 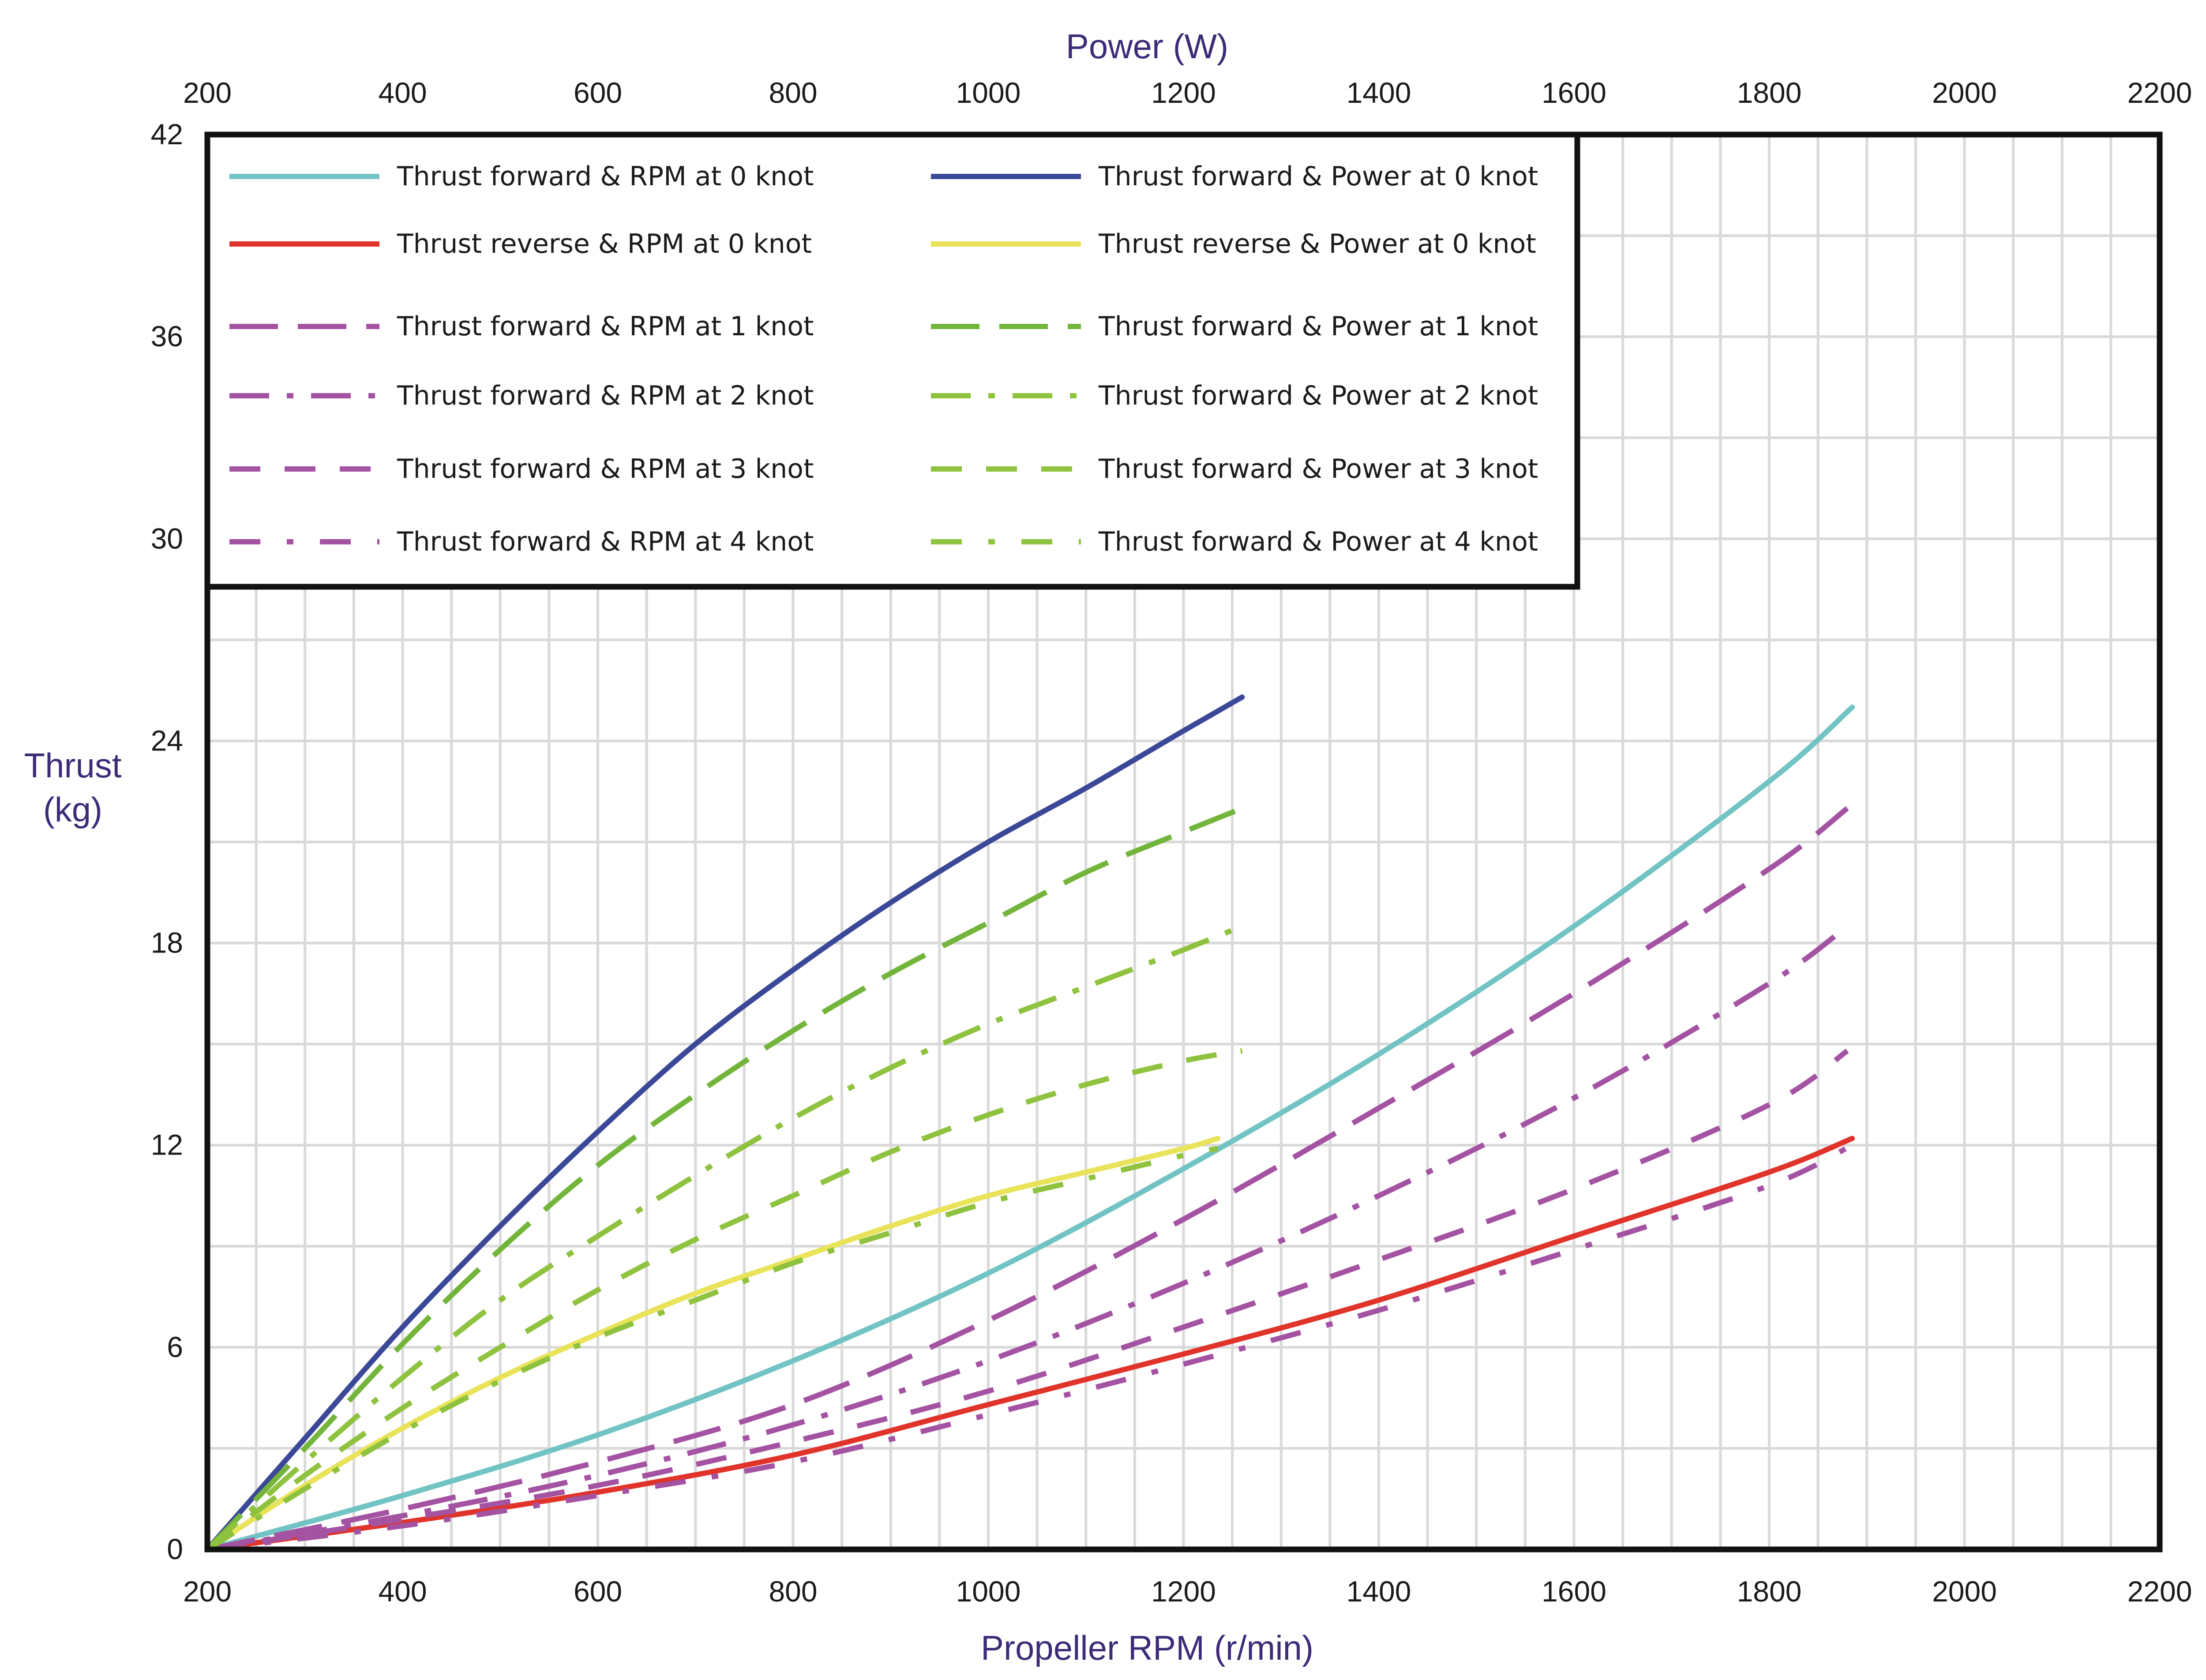 I want to click on y-tick-label: 24, so click(x=167, y=740).